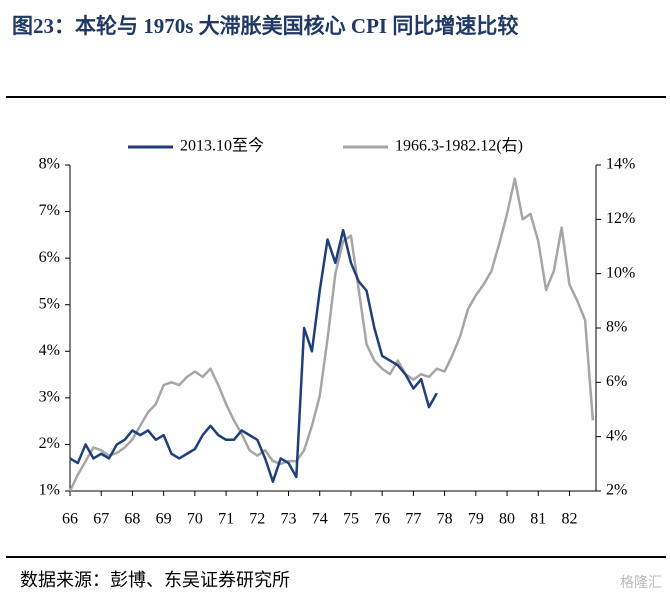 This screenshot has height=600, width=670. I want to click on x-tick-label: 80, so click(507, 519).